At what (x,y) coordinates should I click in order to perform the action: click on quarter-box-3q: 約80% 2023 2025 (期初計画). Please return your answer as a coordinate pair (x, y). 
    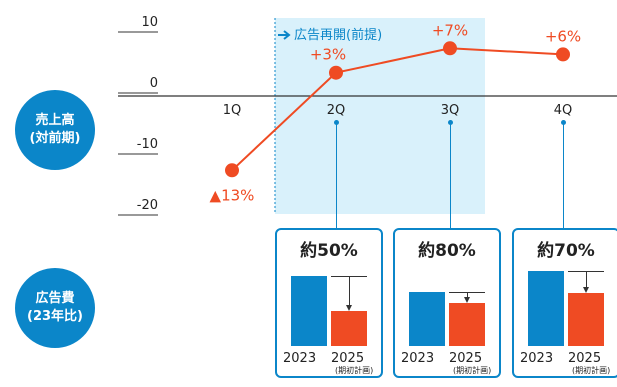
    Looking at the image, I should click on (447, 303).